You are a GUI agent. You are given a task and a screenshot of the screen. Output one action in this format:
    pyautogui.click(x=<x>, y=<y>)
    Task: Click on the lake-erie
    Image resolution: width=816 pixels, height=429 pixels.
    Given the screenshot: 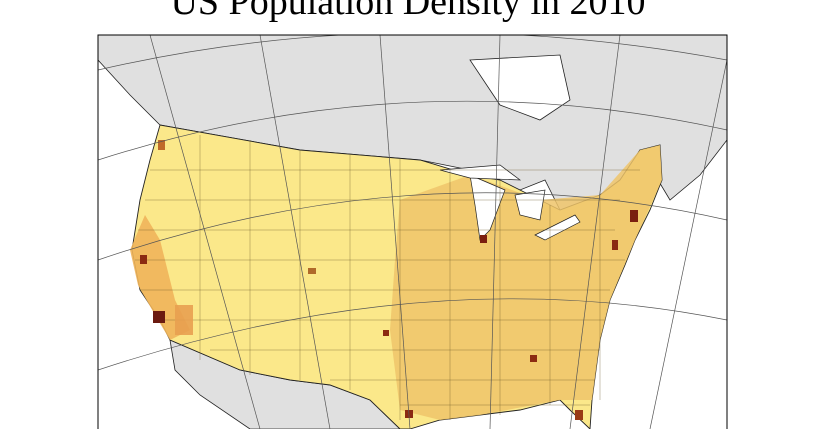 What is the action you would take?
    pyautogui.click(x=557, y=227)
    